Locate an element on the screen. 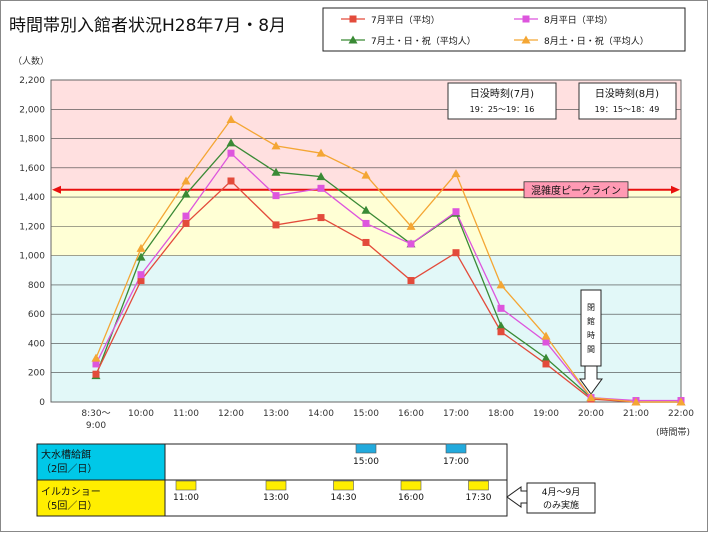 The width and height of the screenshot is (710, 534). y-tick-label: 2,200 is located at coordinates (32, 81).